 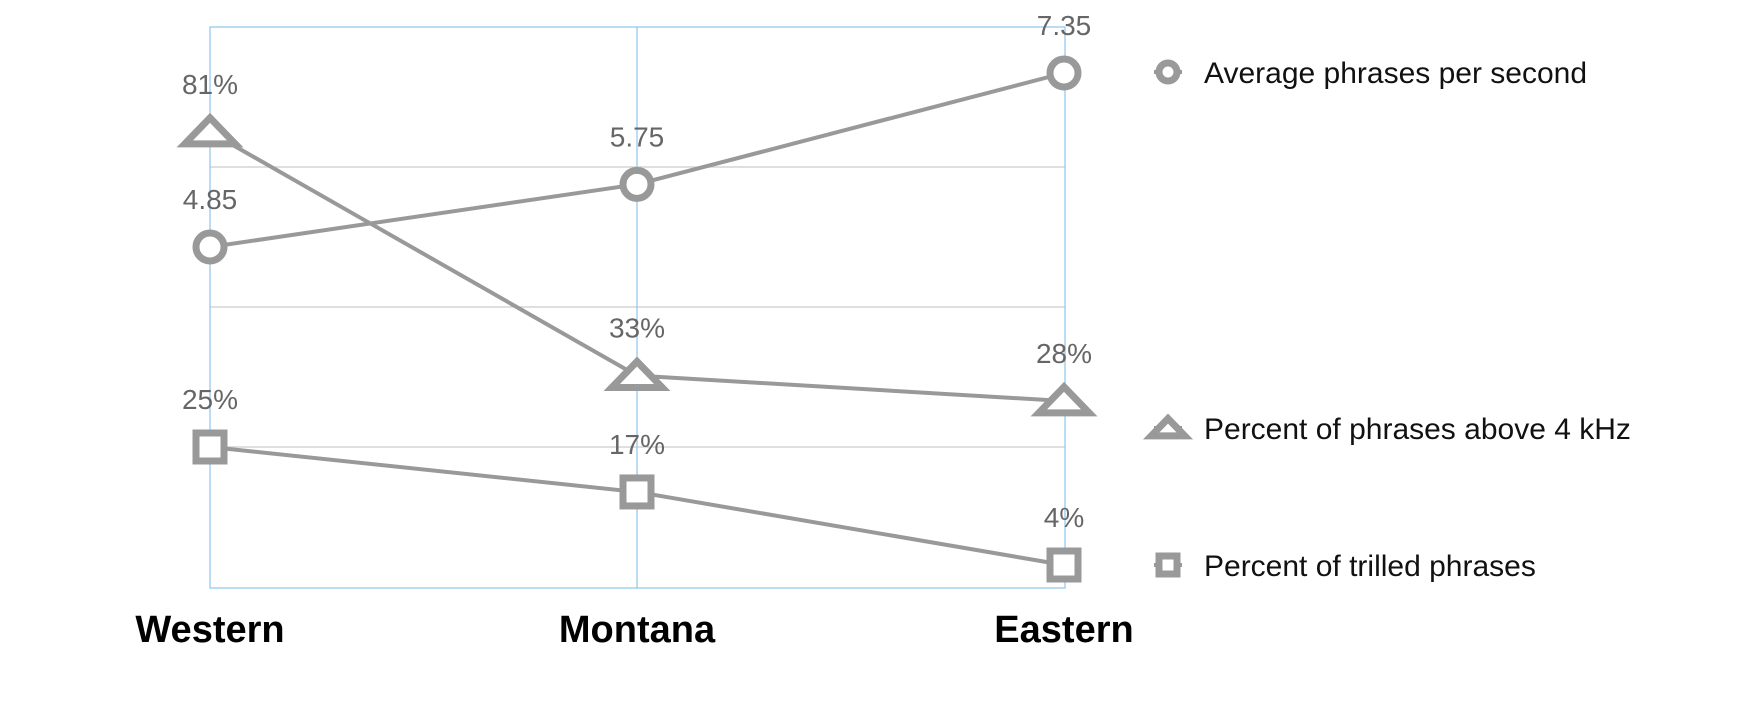 What do you see at coordinates (637, 136) in the screenshot?
I see `data-label: 5.75` at bounding box center [637, 136].